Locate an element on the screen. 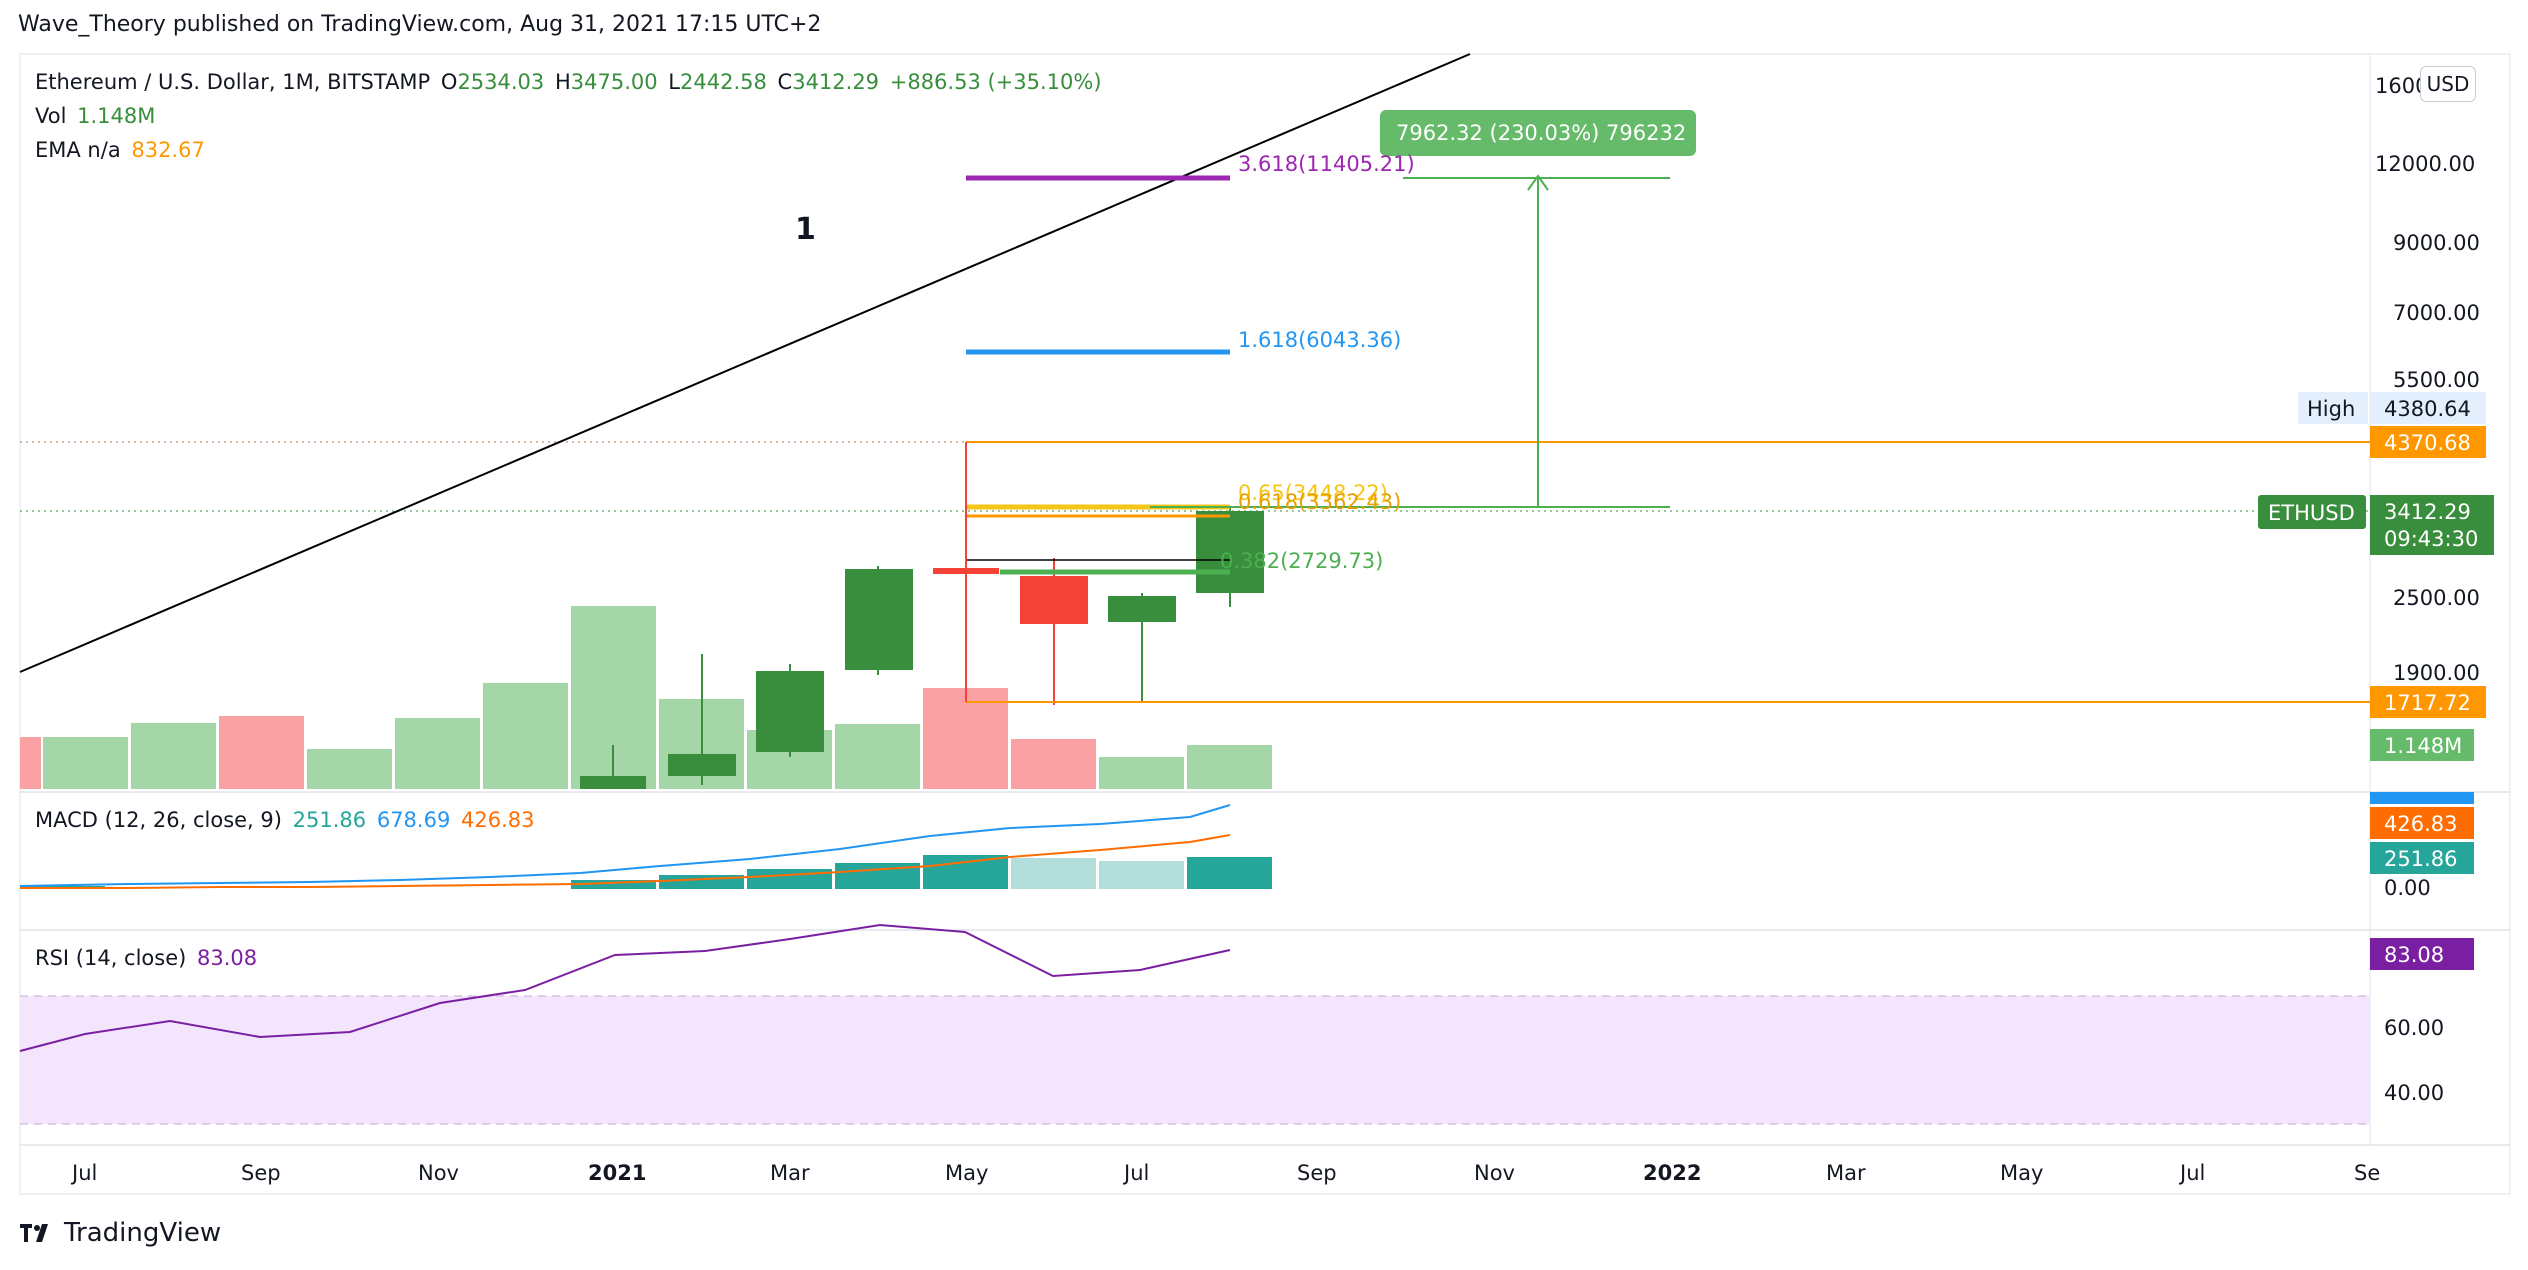  orange-top-box is located at coordinates (2428, 442).